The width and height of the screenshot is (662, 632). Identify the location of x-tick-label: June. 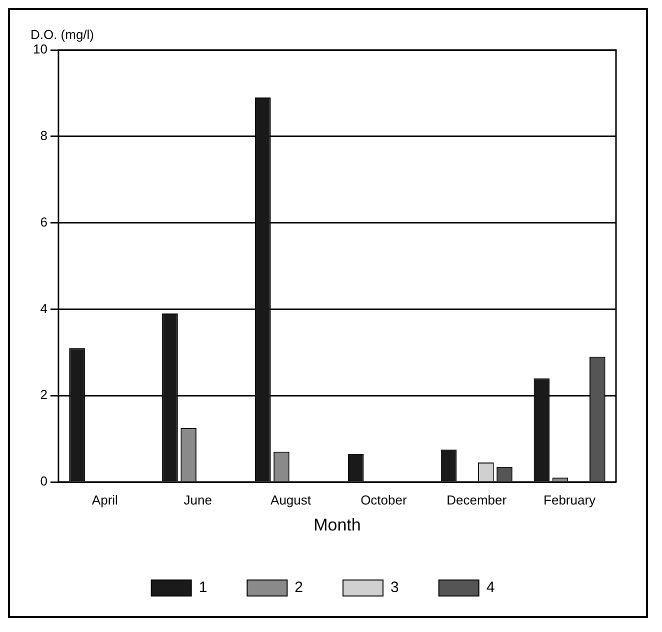
(198, 500).